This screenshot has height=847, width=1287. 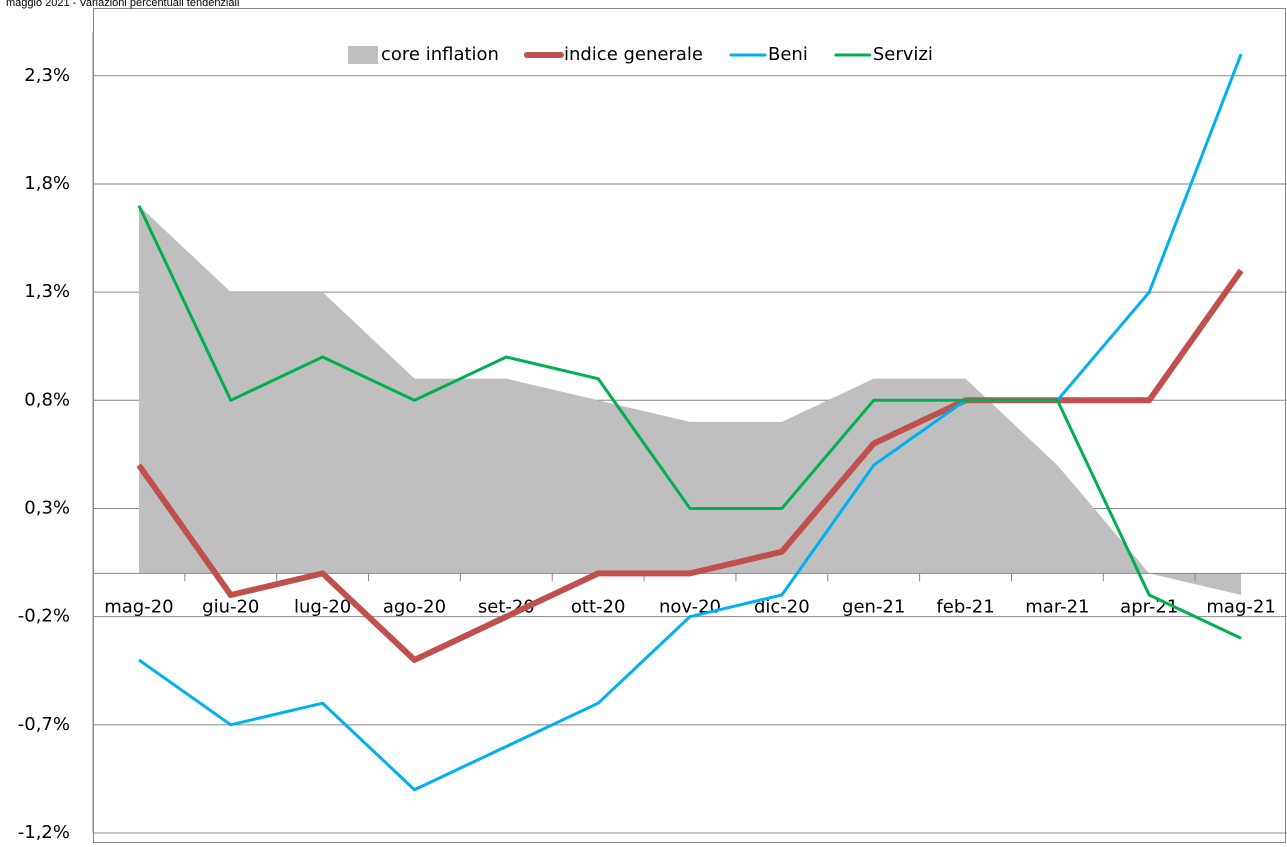 What do you see at coordinates (230, 606) in the screenshot?
I see `x-tick-label: giu-20` at bounding box center [230, 606].